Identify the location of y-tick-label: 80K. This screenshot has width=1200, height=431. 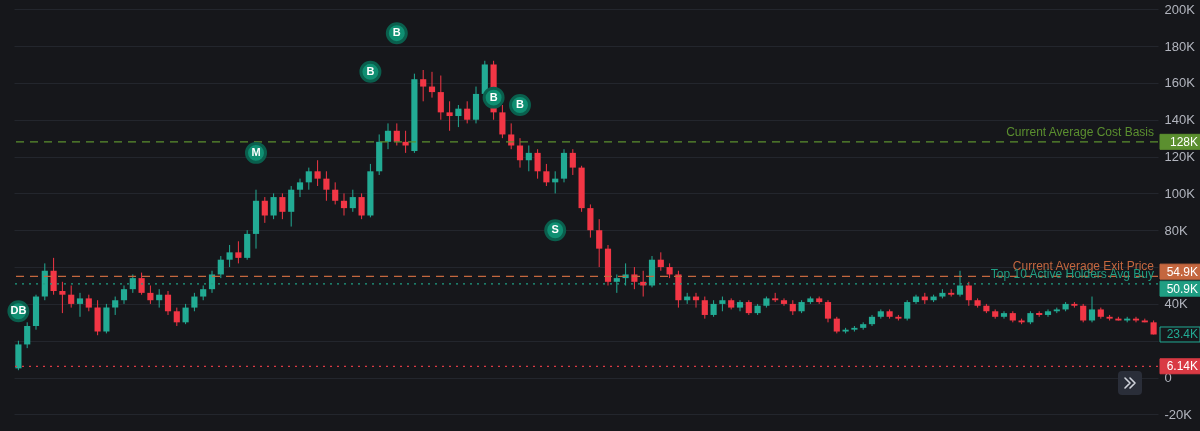
(1176, 230).